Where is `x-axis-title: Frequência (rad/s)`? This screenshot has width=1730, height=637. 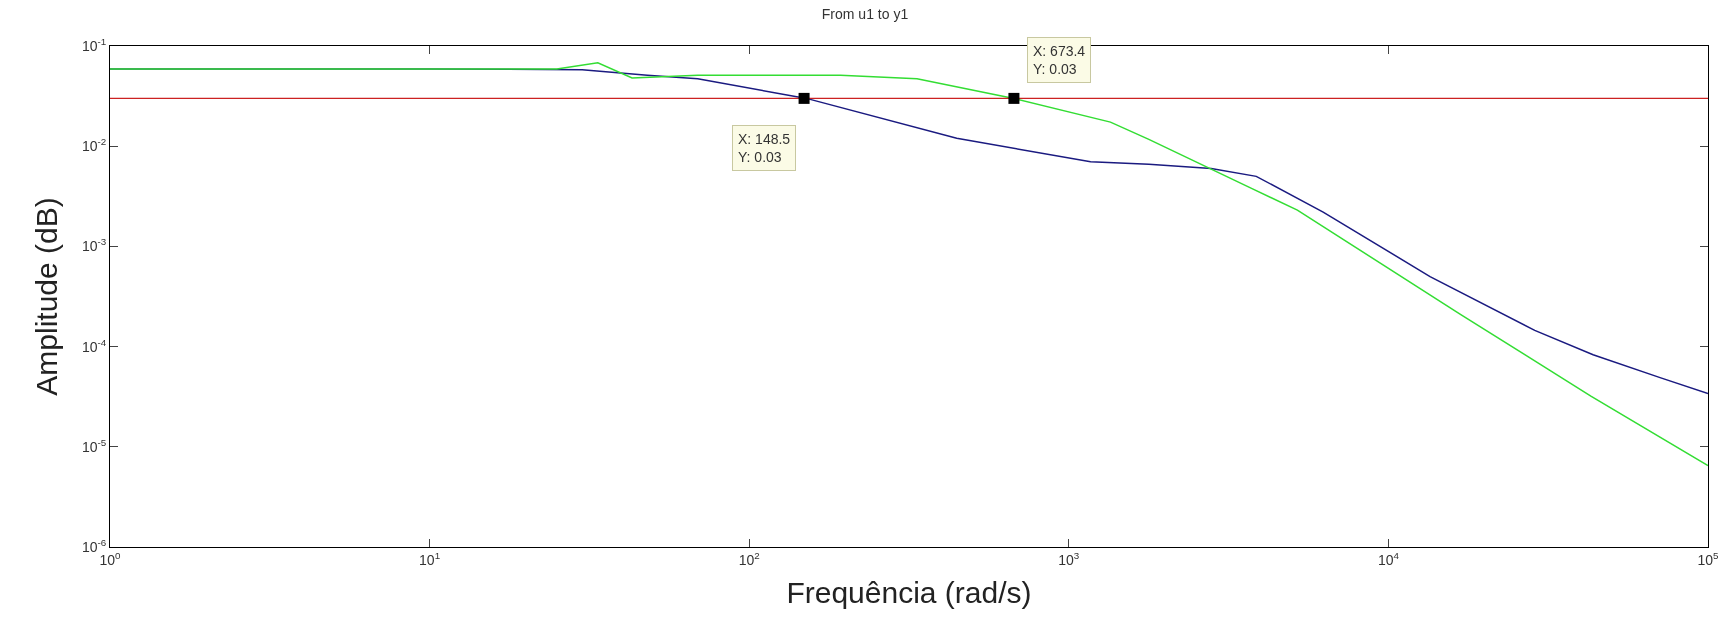 x-axis-title: Frequência (rad/s) is located at coordinates (909, 593).